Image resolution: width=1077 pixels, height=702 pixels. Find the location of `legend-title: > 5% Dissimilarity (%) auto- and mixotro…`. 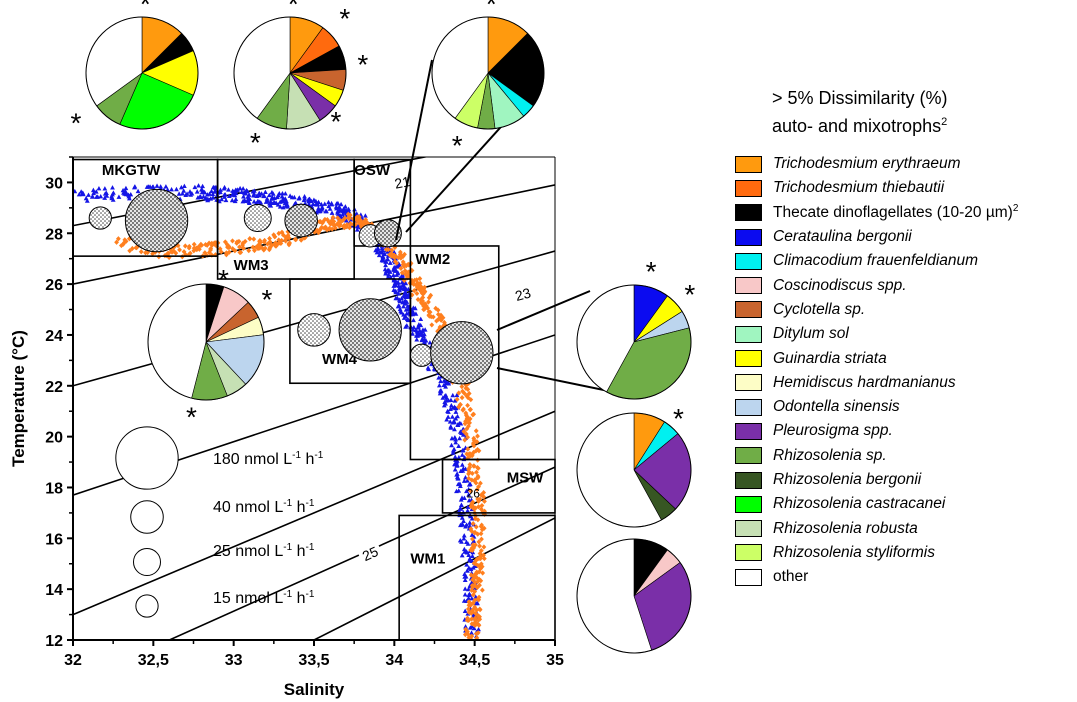

legend-title: > 5% Dissimilarity (%) auto- and mixotro… is located at coordinates (902, 112).